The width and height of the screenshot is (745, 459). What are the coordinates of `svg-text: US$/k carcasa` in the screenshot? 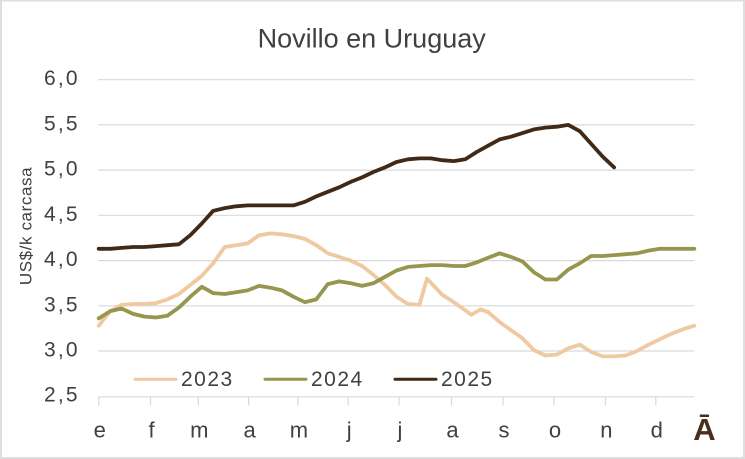 It's located at (26, 226).